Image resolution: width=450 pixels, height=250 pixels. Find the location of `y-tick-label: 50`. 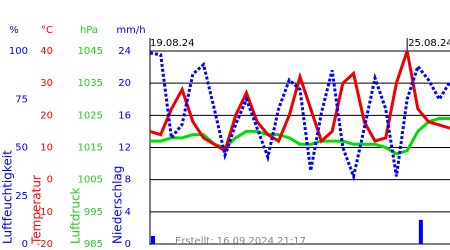

y-tick-label: 50 is located at coordinates (21, 148).